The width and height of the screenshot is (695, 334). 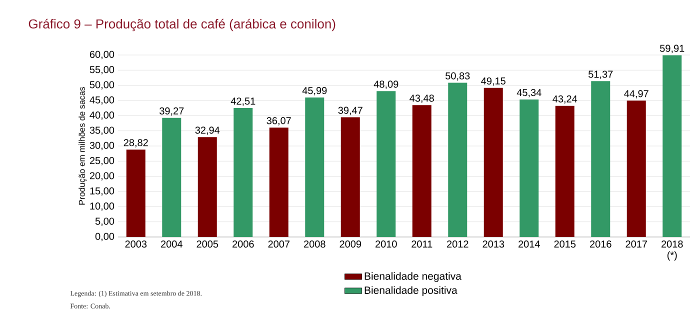 I want to click on x-tick-label: 2006, so click(x=243, y=244).